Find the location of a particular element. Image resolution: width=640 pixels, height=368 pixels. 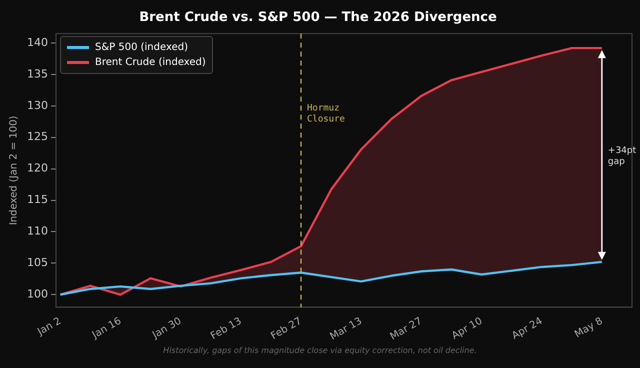

ref-line-label: Hormuz Closure is located at coordinates (326, 113).